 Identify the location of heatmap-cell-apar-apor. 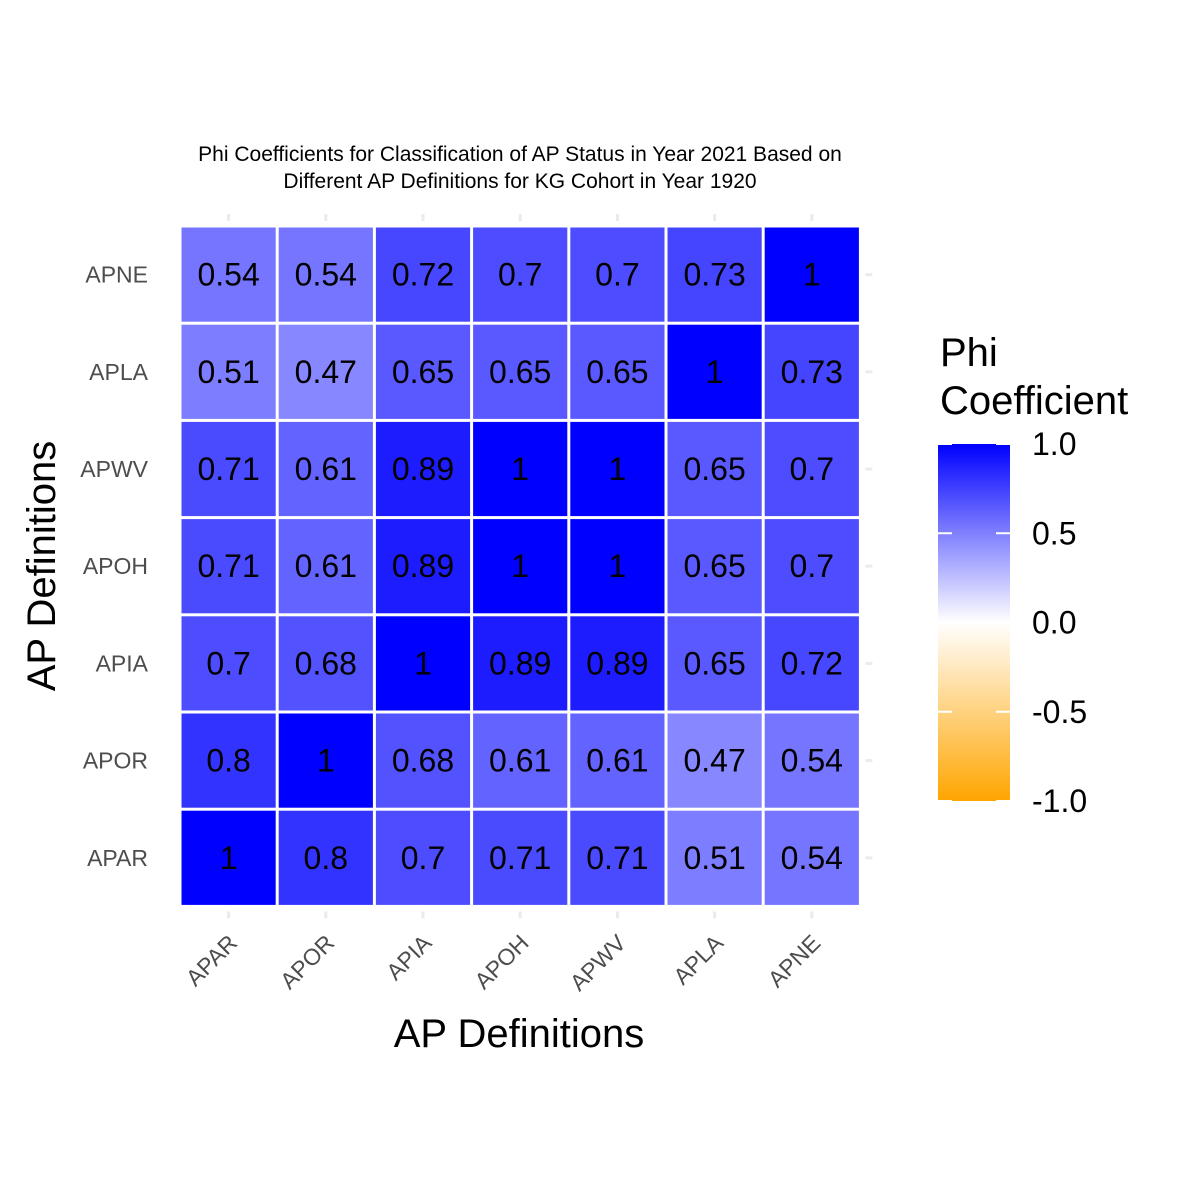
(325, 857).